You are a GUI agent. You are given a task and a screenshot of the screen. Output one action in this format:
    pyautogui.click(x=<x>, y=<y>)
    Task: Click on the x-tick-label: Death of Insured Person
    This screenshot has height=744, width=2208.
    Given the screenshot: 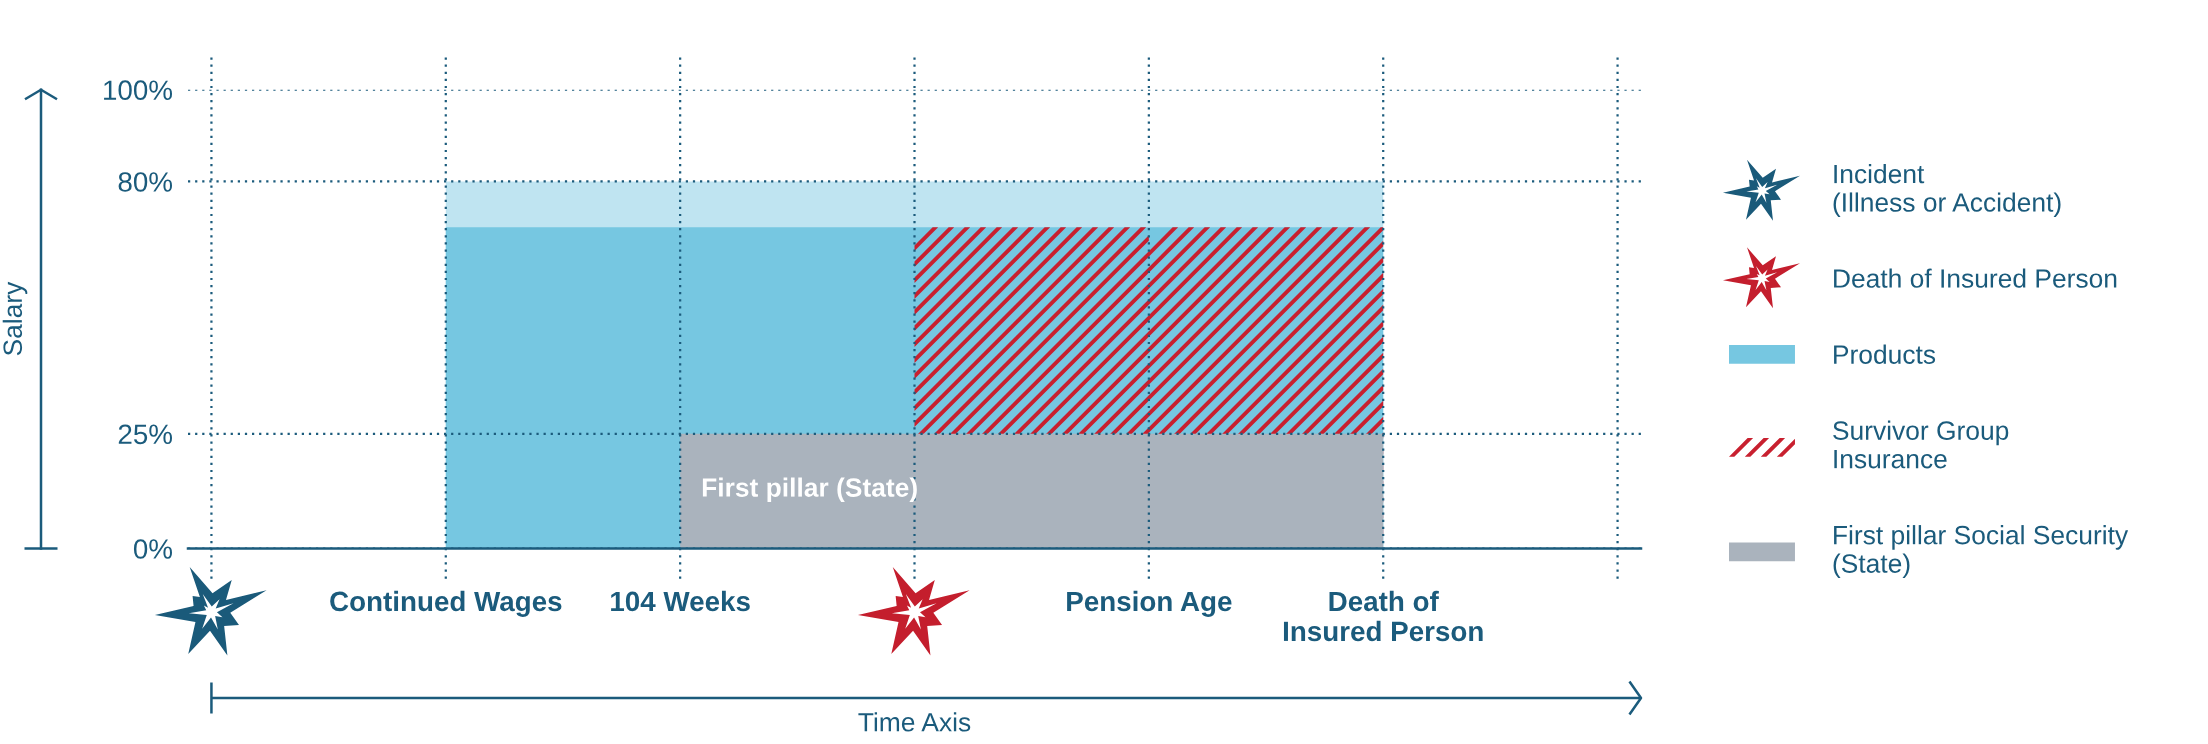 What is the action you would take?
    pyautogui.click(x=1383, y=616)
    